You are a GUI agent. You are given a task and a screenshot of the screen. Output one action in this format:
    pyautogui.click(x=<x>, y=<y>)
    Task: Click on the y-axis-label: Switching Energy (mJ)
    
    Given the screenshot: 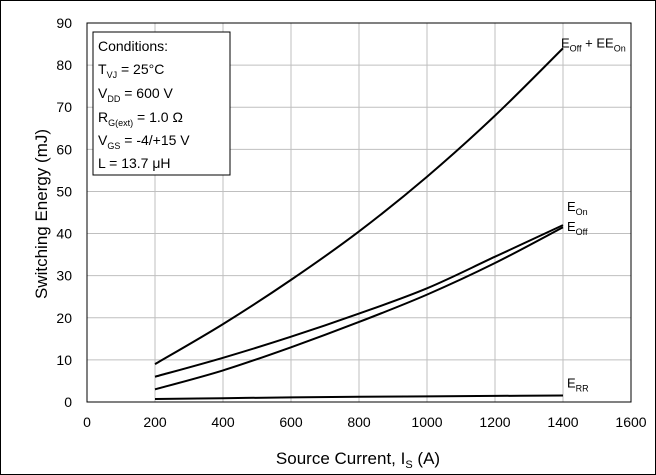 What is the action you would take?
    pyautogui.click(x=41, y=214)
    